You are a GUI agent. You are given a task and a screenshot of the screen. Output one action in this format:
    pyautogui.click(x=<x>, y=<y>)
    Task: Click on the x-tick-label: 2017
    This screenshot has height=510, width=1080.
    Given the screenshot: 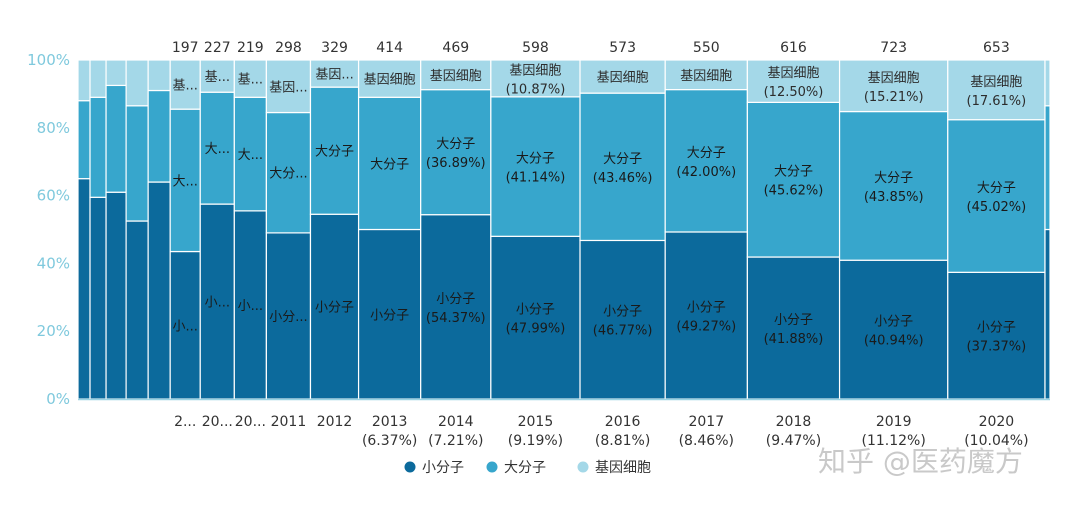 What is the action you would take?
    pyautogui.click(x=706, y=422)
    